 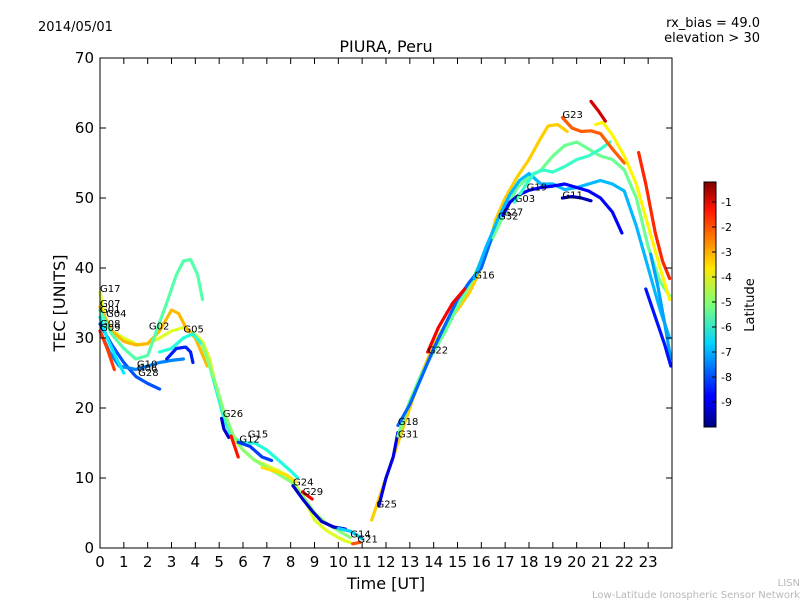 I want to click on satellite-label: G02, so click(x=159, y=327).